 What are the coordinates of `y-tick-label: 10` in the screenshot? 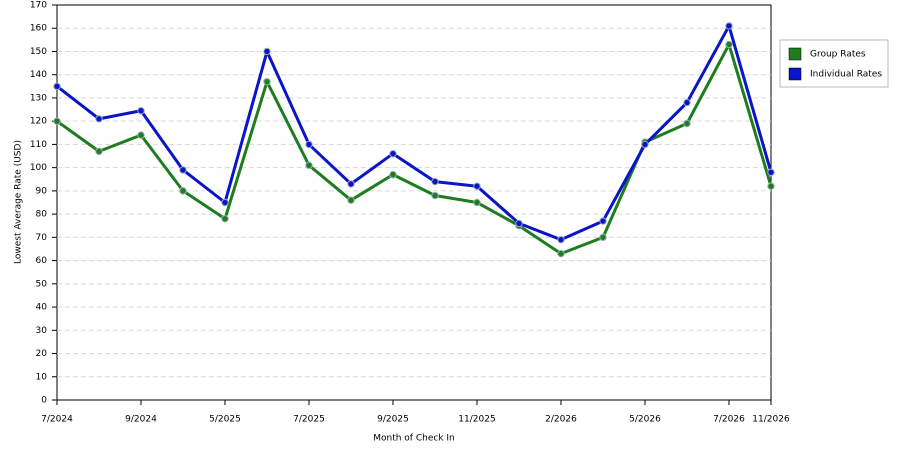 It's located at (42, 377).